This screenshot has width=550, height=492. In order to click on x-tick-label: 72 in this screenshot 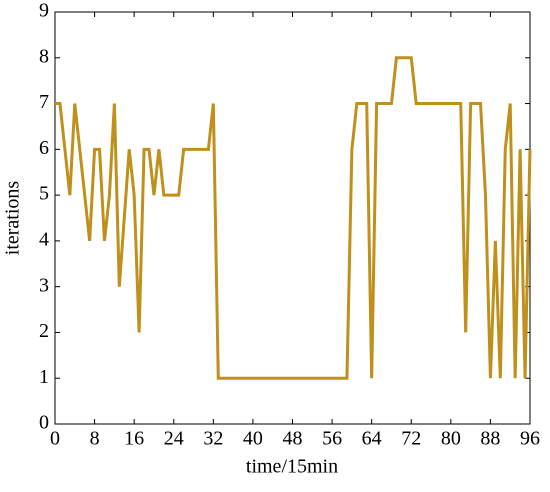, I will do `click(411, 439)`.